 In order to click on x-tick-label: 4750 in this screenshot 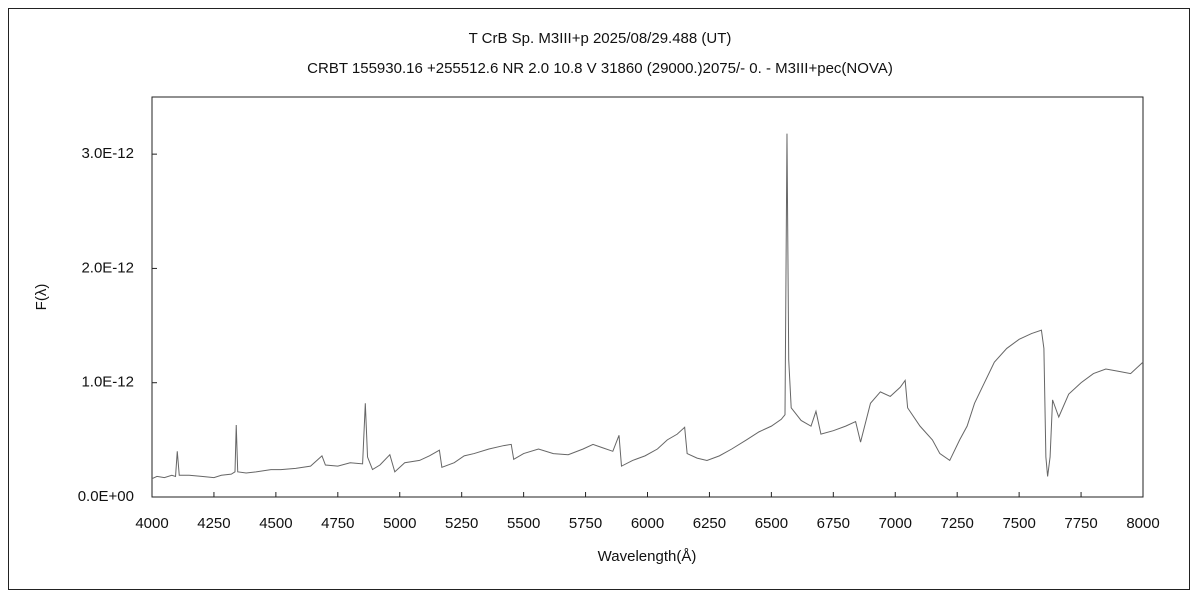, I will do `click(337, 523)`.